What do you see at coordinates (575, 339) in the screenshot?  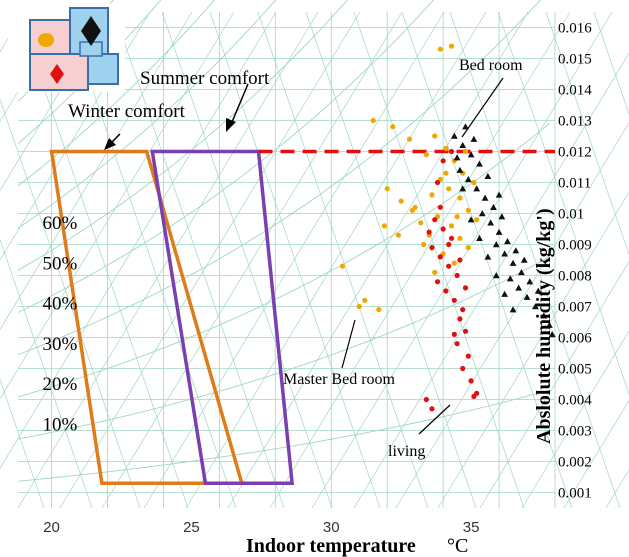 I see `y-tick-label: 0.006` at bounding box center [575, 339].